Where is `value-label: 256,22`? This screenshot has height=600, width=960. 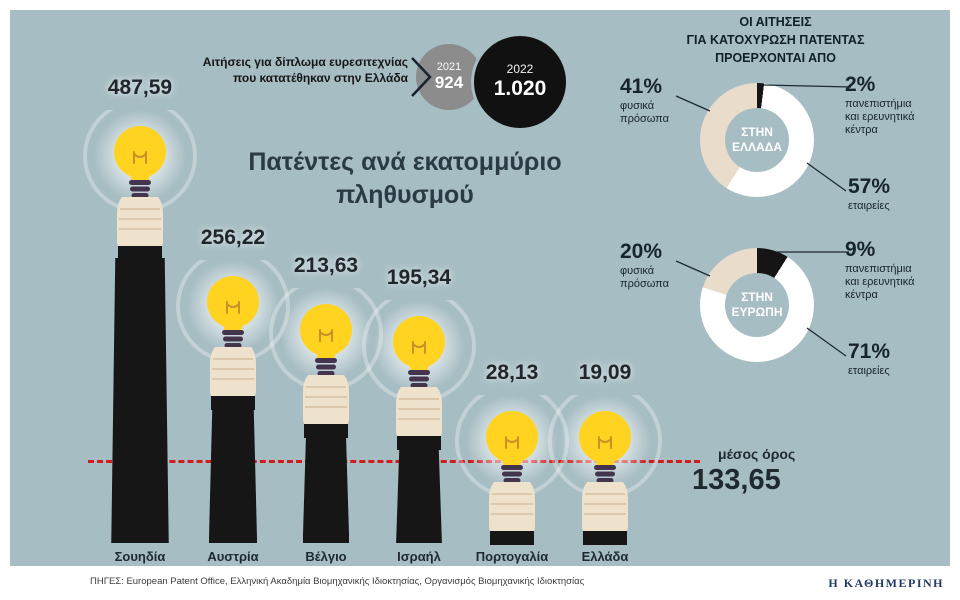 value-label: 256,22 is located at coordinates (233, 238).